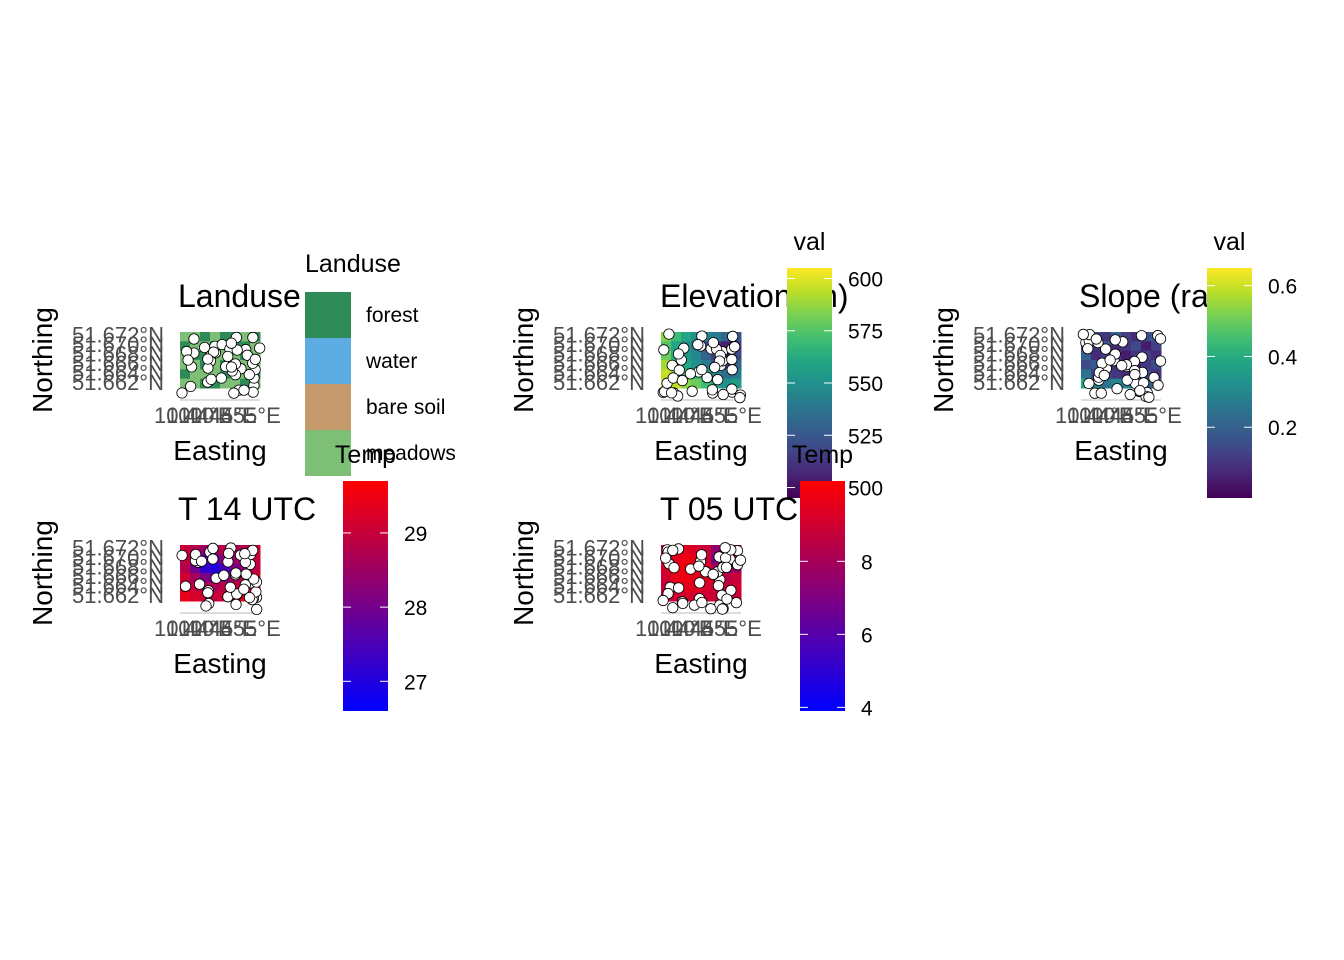 This screenshot has width=1344, height=960. Describe the element at coordinates (328, 453) in the screenshot. I see `legend-key` at that location.